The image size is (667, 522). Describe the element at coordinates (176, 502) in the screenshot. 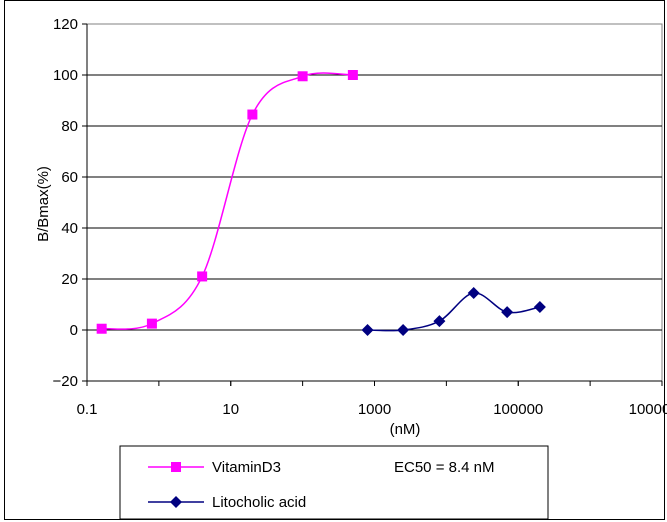

I see `legend-marker-litocholic` at that location.